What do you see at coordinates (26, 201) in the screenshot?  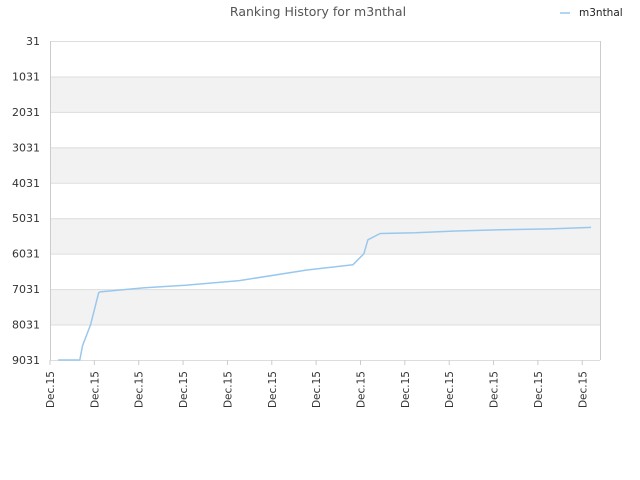 I see `y-axis-ticks: 31 1031 2031 3031 4031 5031 6031 7031 8031 9031` at bounding box center [26, 201].